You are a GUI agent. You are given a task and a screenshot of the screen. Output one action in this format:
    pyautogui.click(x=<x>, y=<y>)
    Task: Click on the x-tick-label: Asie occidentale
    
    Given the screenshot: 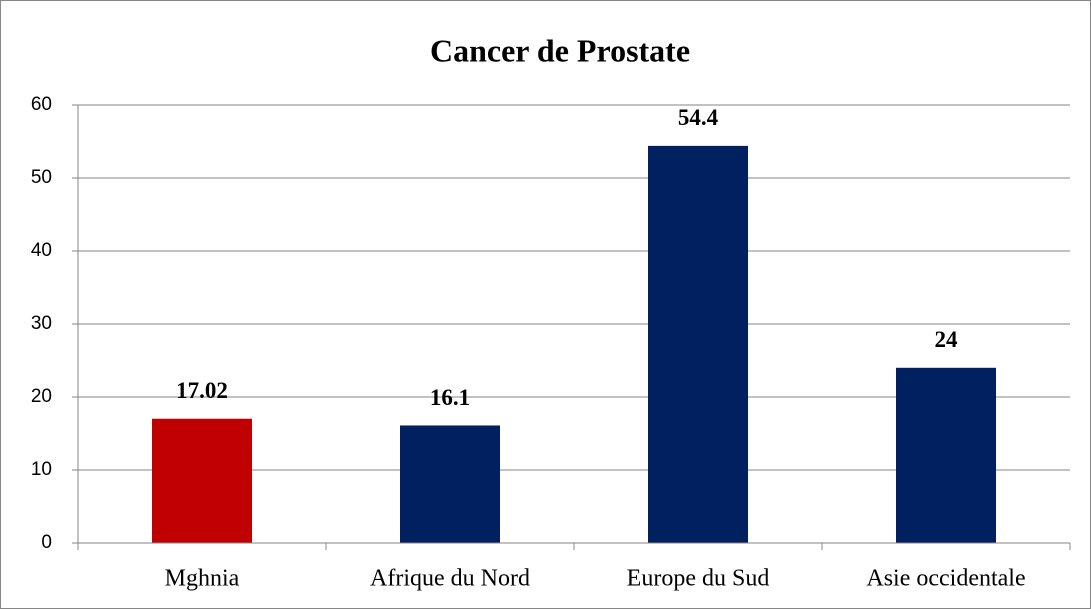 What is the action you would take?
    pyautogui.click(x=945, y=579)
    